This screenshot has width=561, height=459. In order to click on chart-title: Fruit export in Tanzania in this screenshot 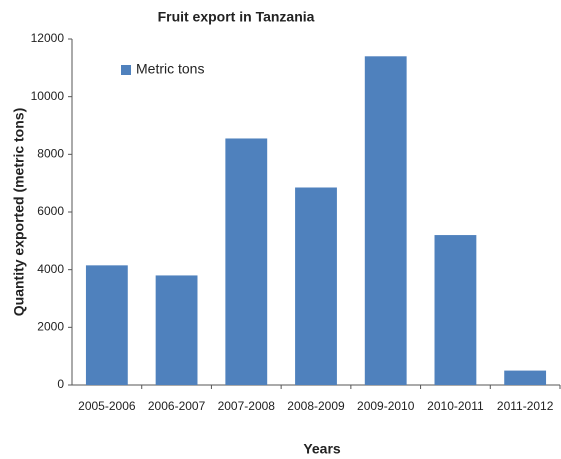, I will do `click(236, 17)`.